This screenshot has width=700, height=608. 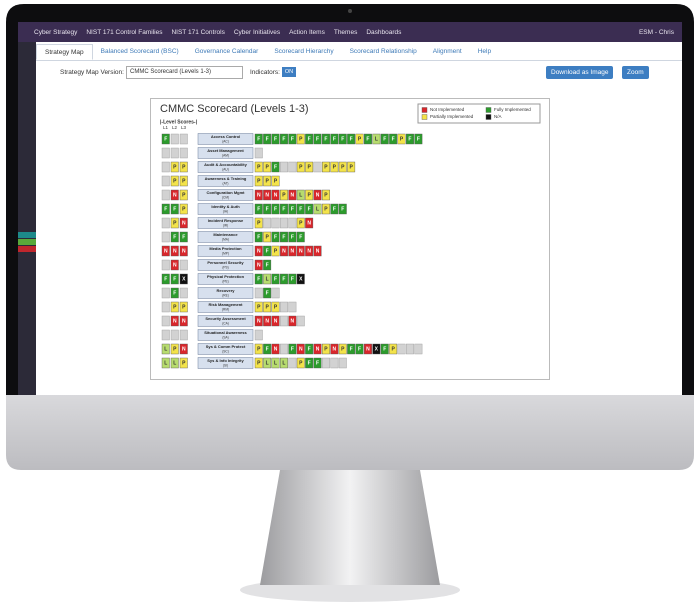 What do you see at coordinates (56, 32) in the screenshot?
I see `nav-item: Cyber Strategy` at bounding box center [56, 32].